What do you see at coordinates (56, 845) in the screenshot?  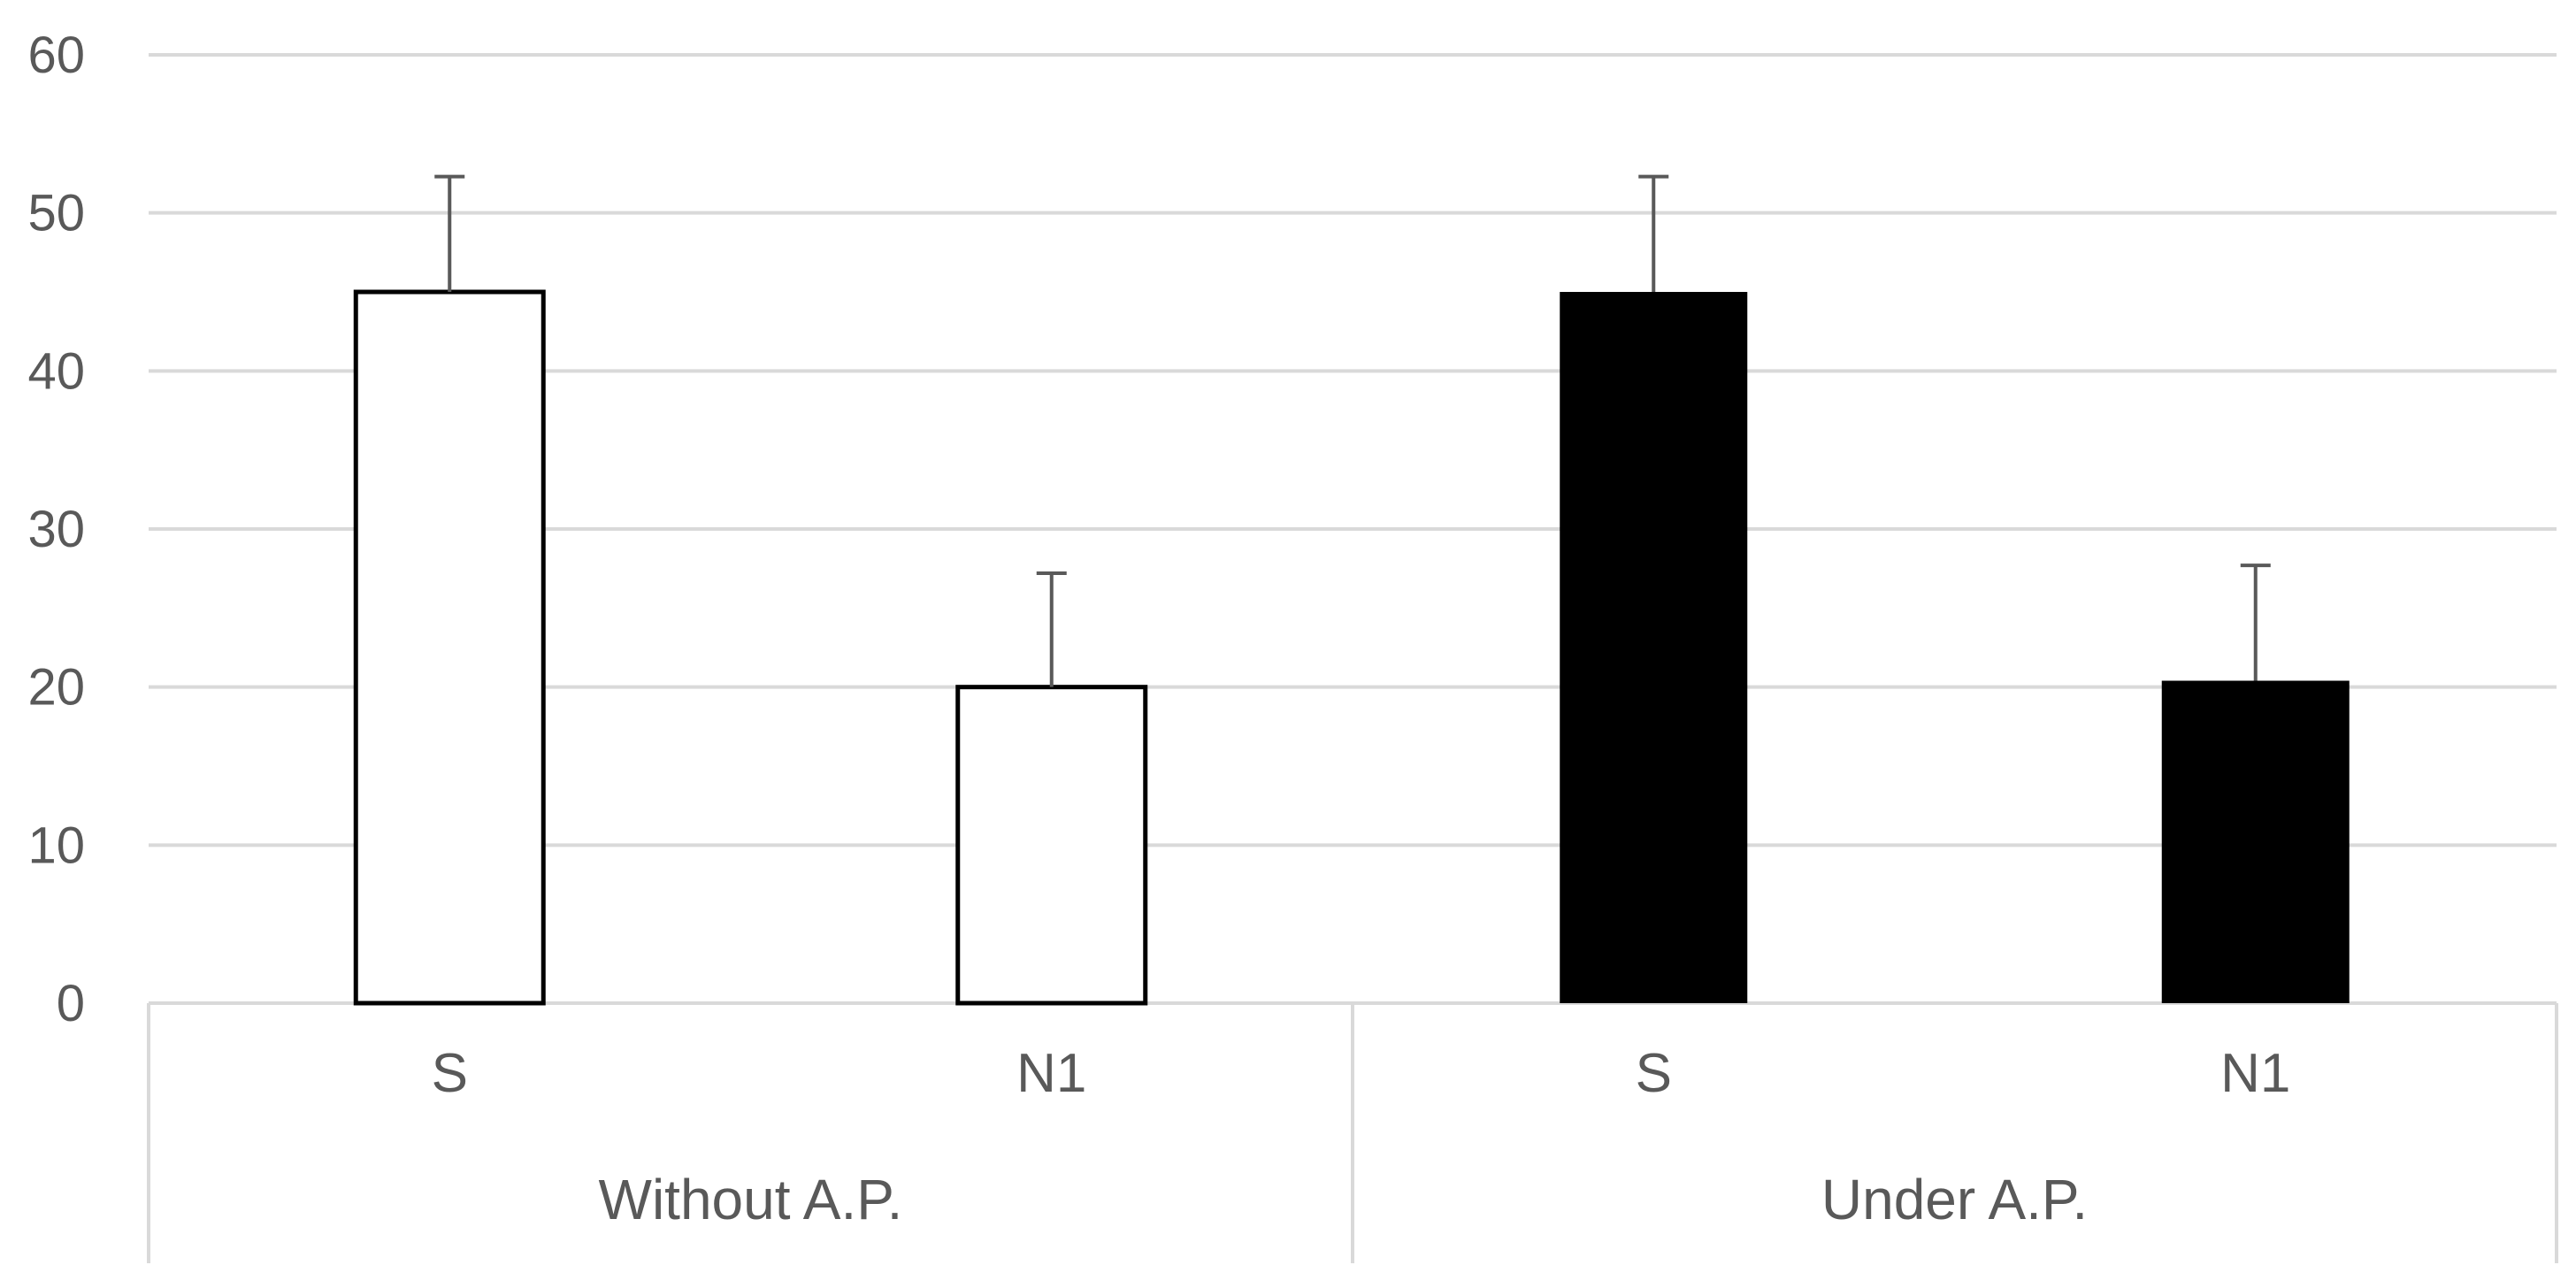 I see `y-tick-label: 10` at bounding box center [56, 845].